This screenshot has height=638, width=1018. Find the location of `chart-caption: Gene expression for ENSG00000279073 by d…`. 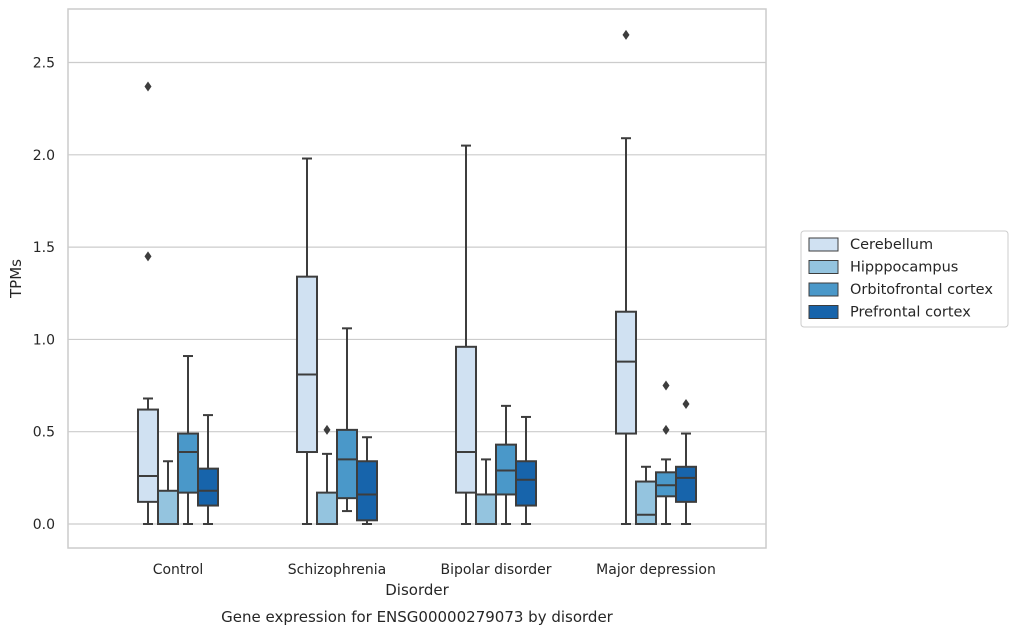

chart-caption: Gene expression for ENSG00000279073 by d… is located at coordinates (417, 617).